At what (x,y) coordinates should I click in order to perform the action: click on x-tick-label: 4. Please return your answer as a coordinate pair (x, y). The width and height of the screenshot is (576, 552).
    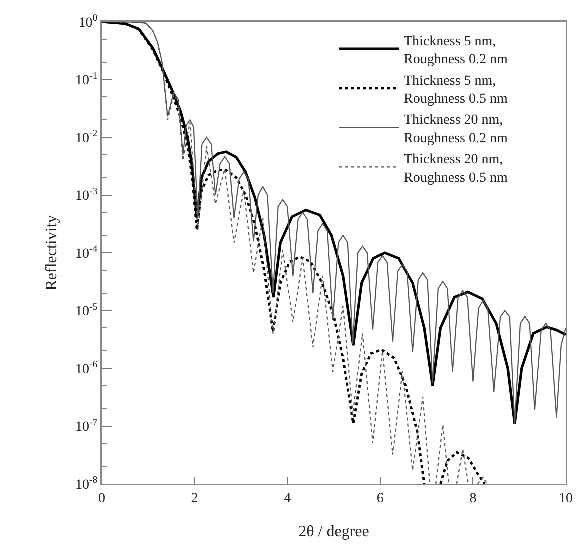
    Looking at the image, I should click on (288, 498).